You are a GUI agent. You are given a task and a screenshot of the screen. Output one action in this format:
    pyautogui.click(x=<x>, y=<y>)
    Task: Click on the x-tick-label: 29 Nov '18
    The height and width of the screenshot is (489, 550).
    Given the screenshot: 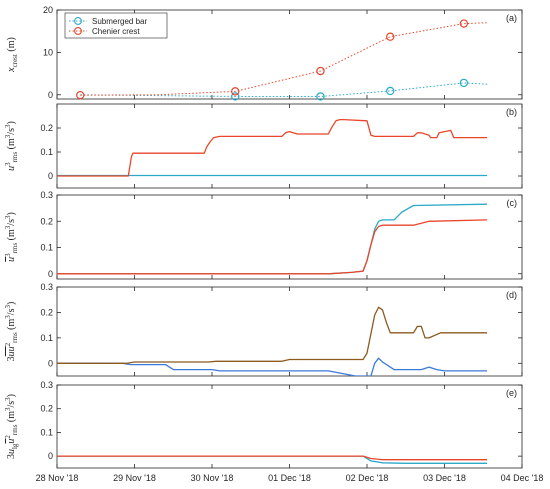 What is the action you would take?
    pyautogui.click(x=134, y=478)
    